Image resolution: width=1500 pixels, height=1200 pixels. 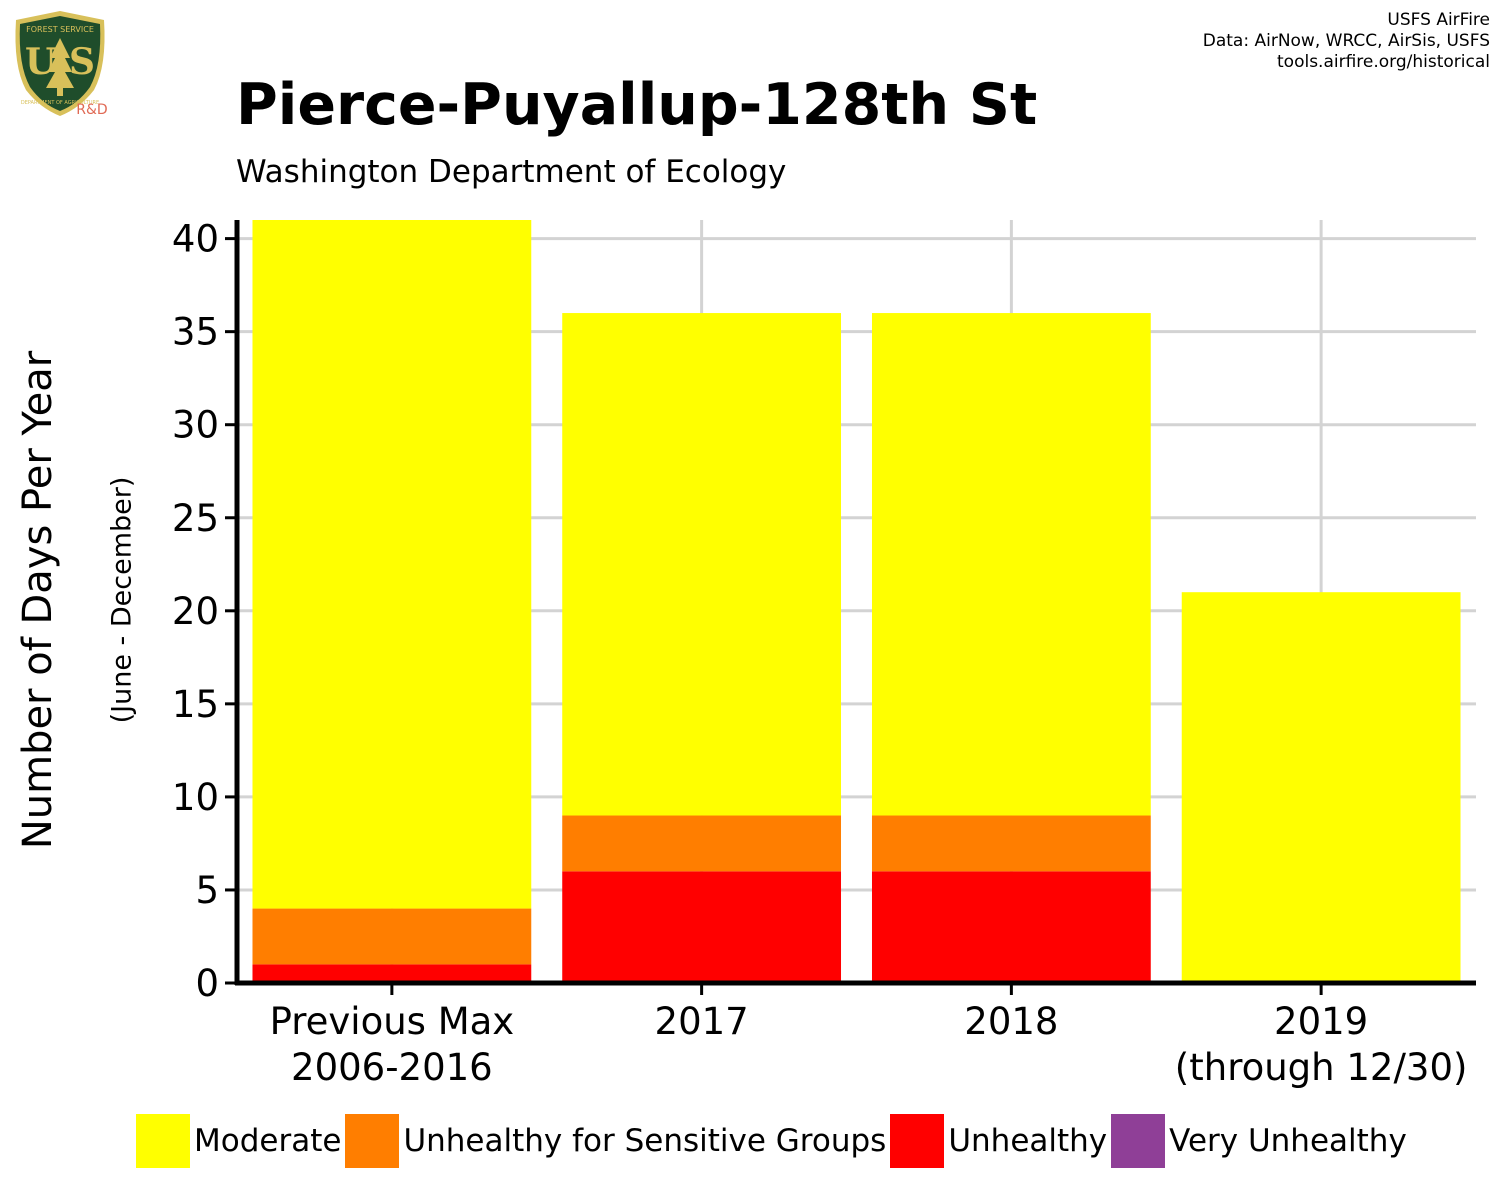 I want to click on y-tick-label: 0, so click(x=207, y=983).